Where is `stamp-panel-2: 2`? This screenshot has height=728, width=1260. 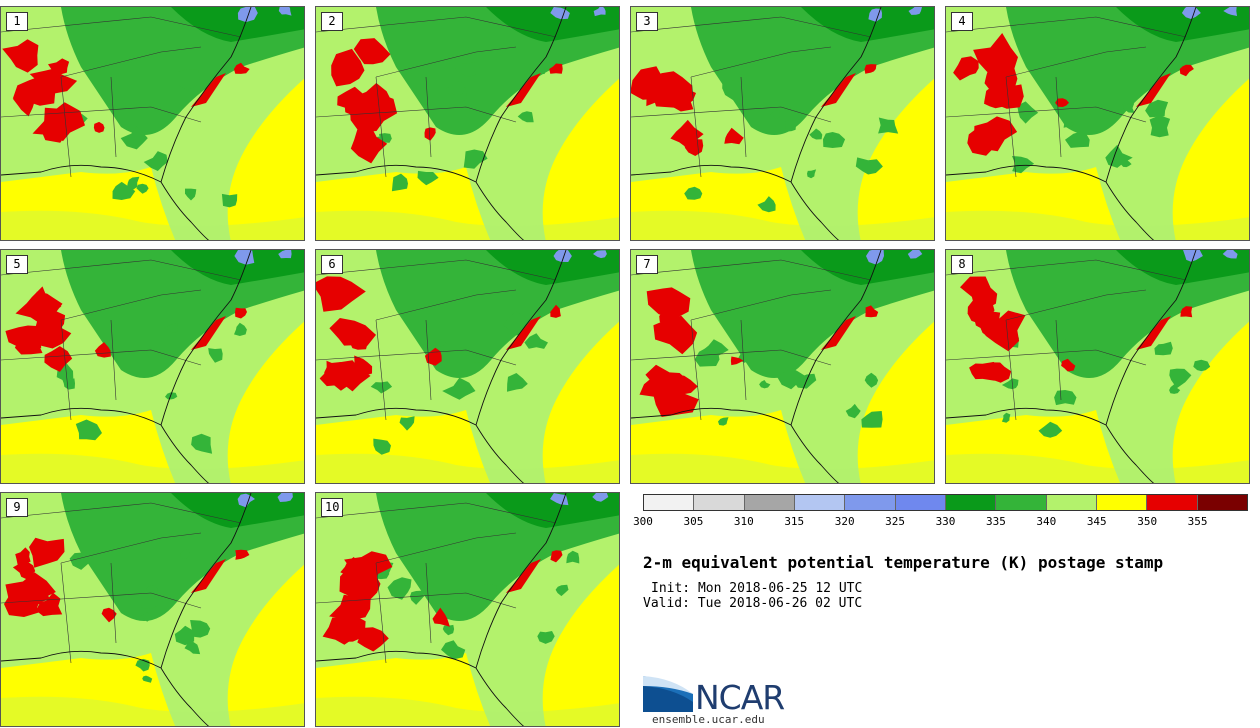 stamp-panel-2: 2 is located at coordinates (467, 123).